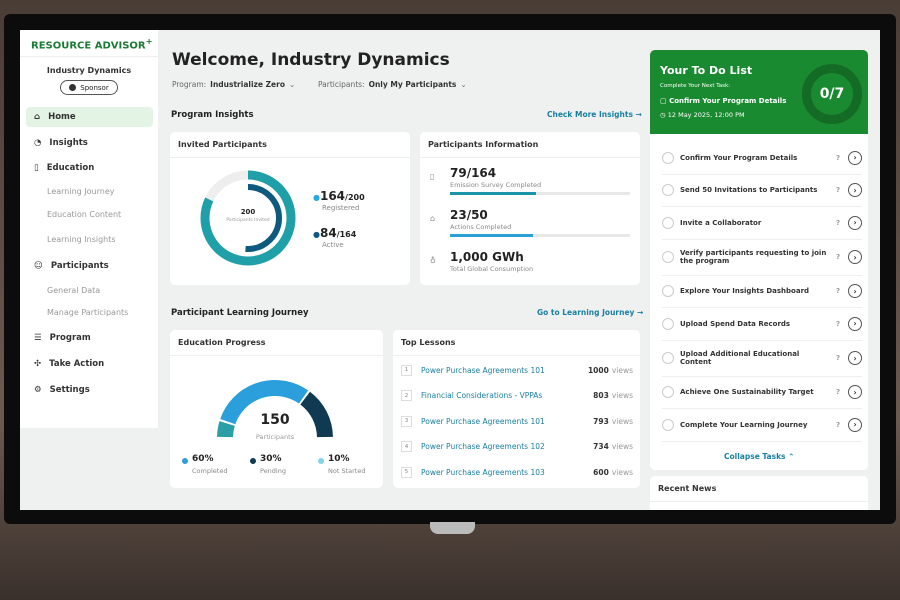 This screenshot has height=600, width=900. I want to click on recent-news-card: Recent News, so click(759, 493).